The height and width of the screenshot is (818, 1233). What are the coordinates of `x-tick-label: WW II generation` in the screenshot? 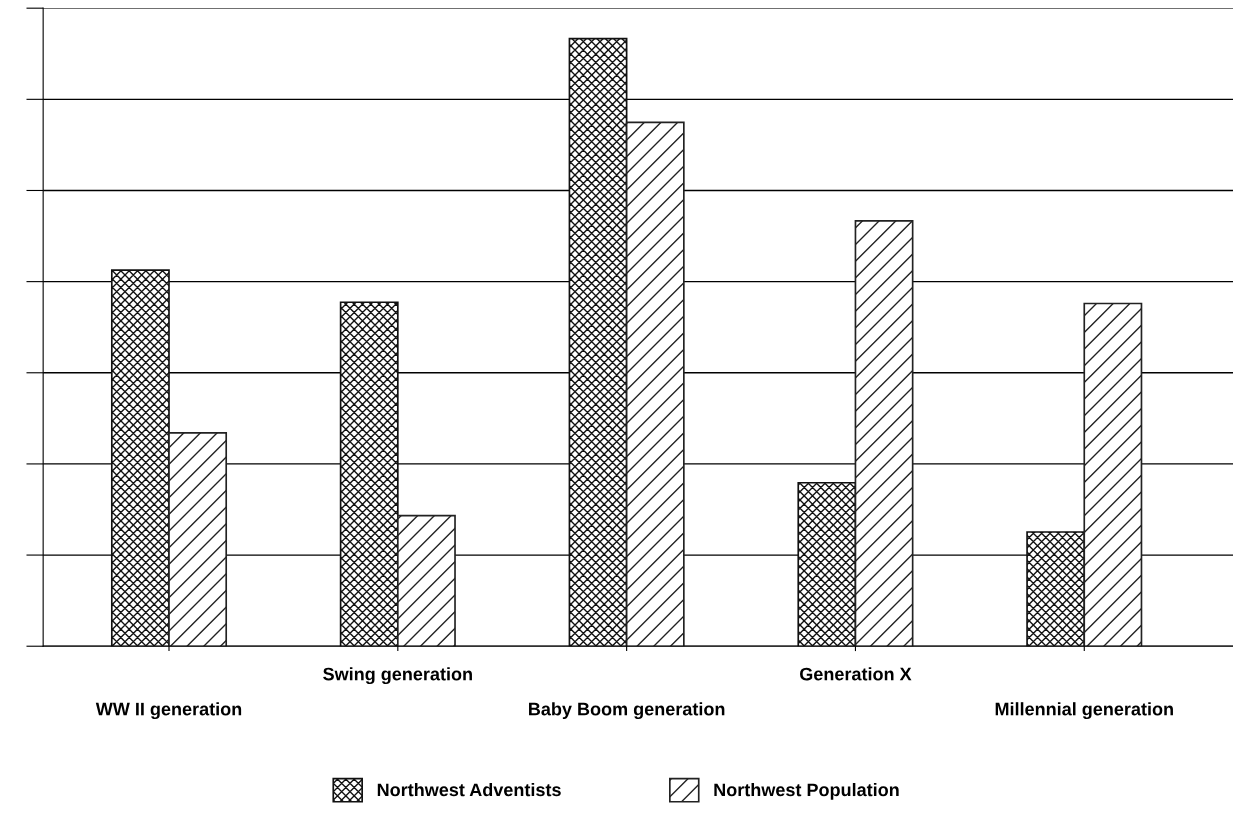 It's located at (168, 711).